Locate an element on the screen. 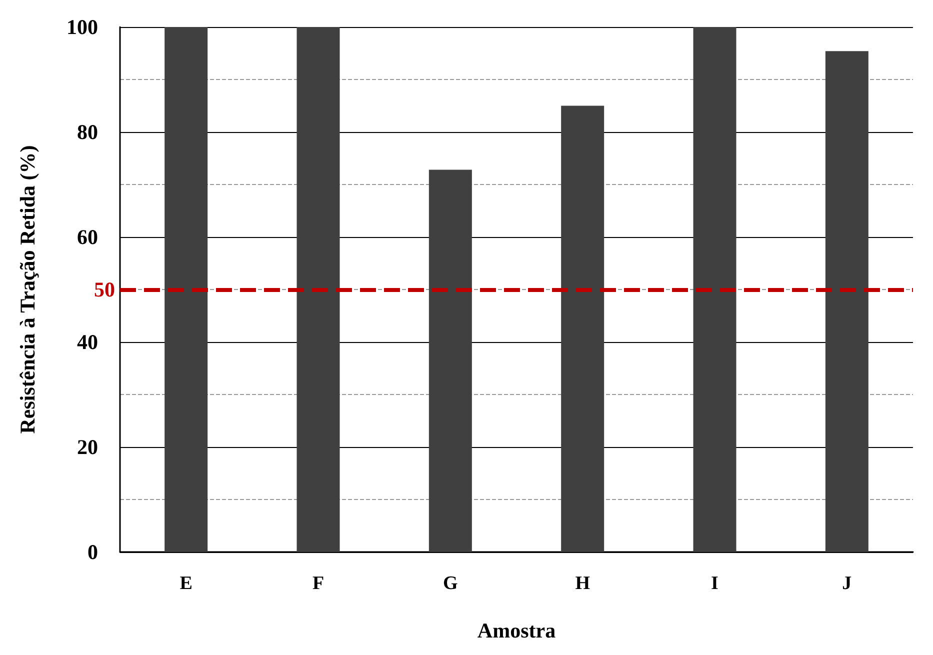 The width and height of the screenshot is (933, 655). x-tick-label: E is located at coordinates (186, 583).